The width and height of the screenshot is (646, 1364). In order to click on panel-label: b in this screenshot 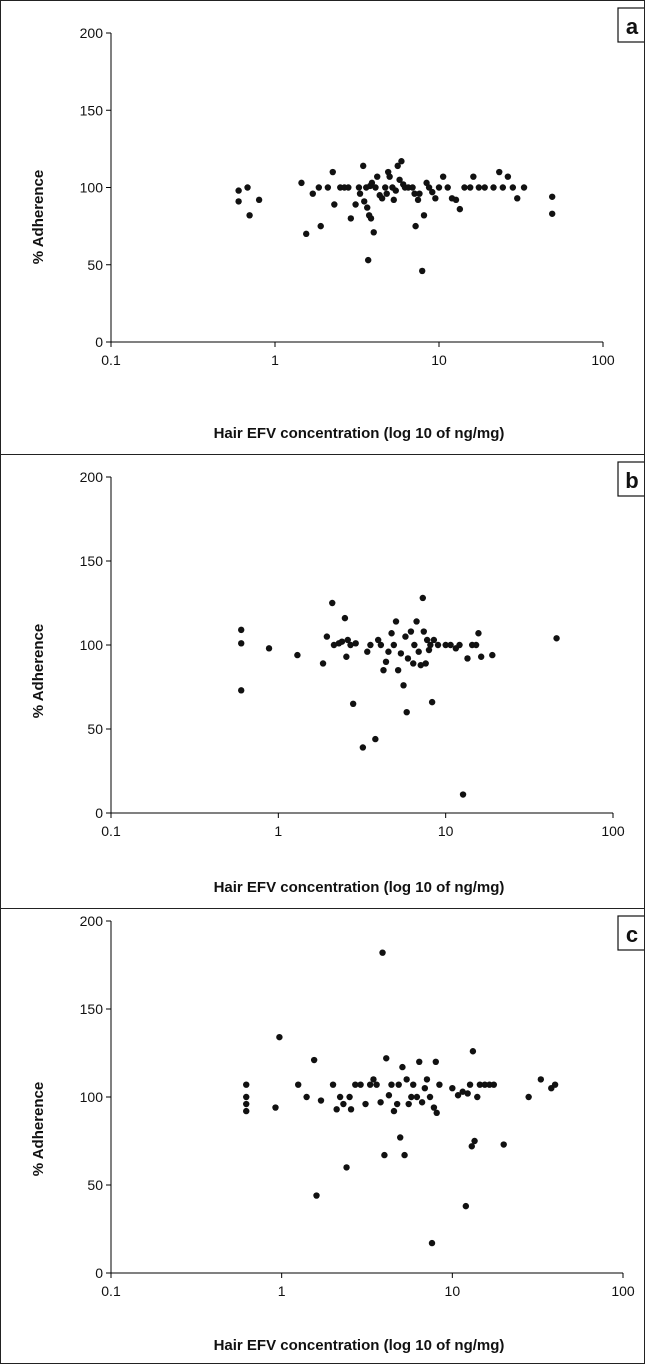, I will do `click(631, 480)`.